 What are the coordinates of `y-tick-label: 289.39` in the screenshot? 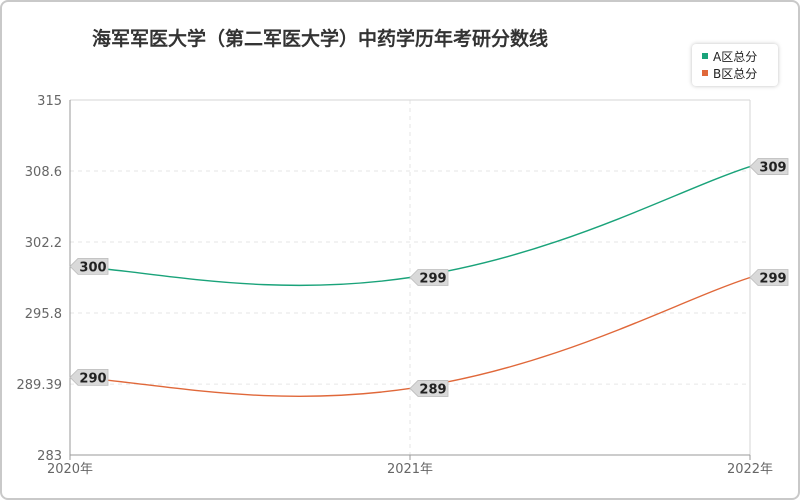 It's located at (40, 385).